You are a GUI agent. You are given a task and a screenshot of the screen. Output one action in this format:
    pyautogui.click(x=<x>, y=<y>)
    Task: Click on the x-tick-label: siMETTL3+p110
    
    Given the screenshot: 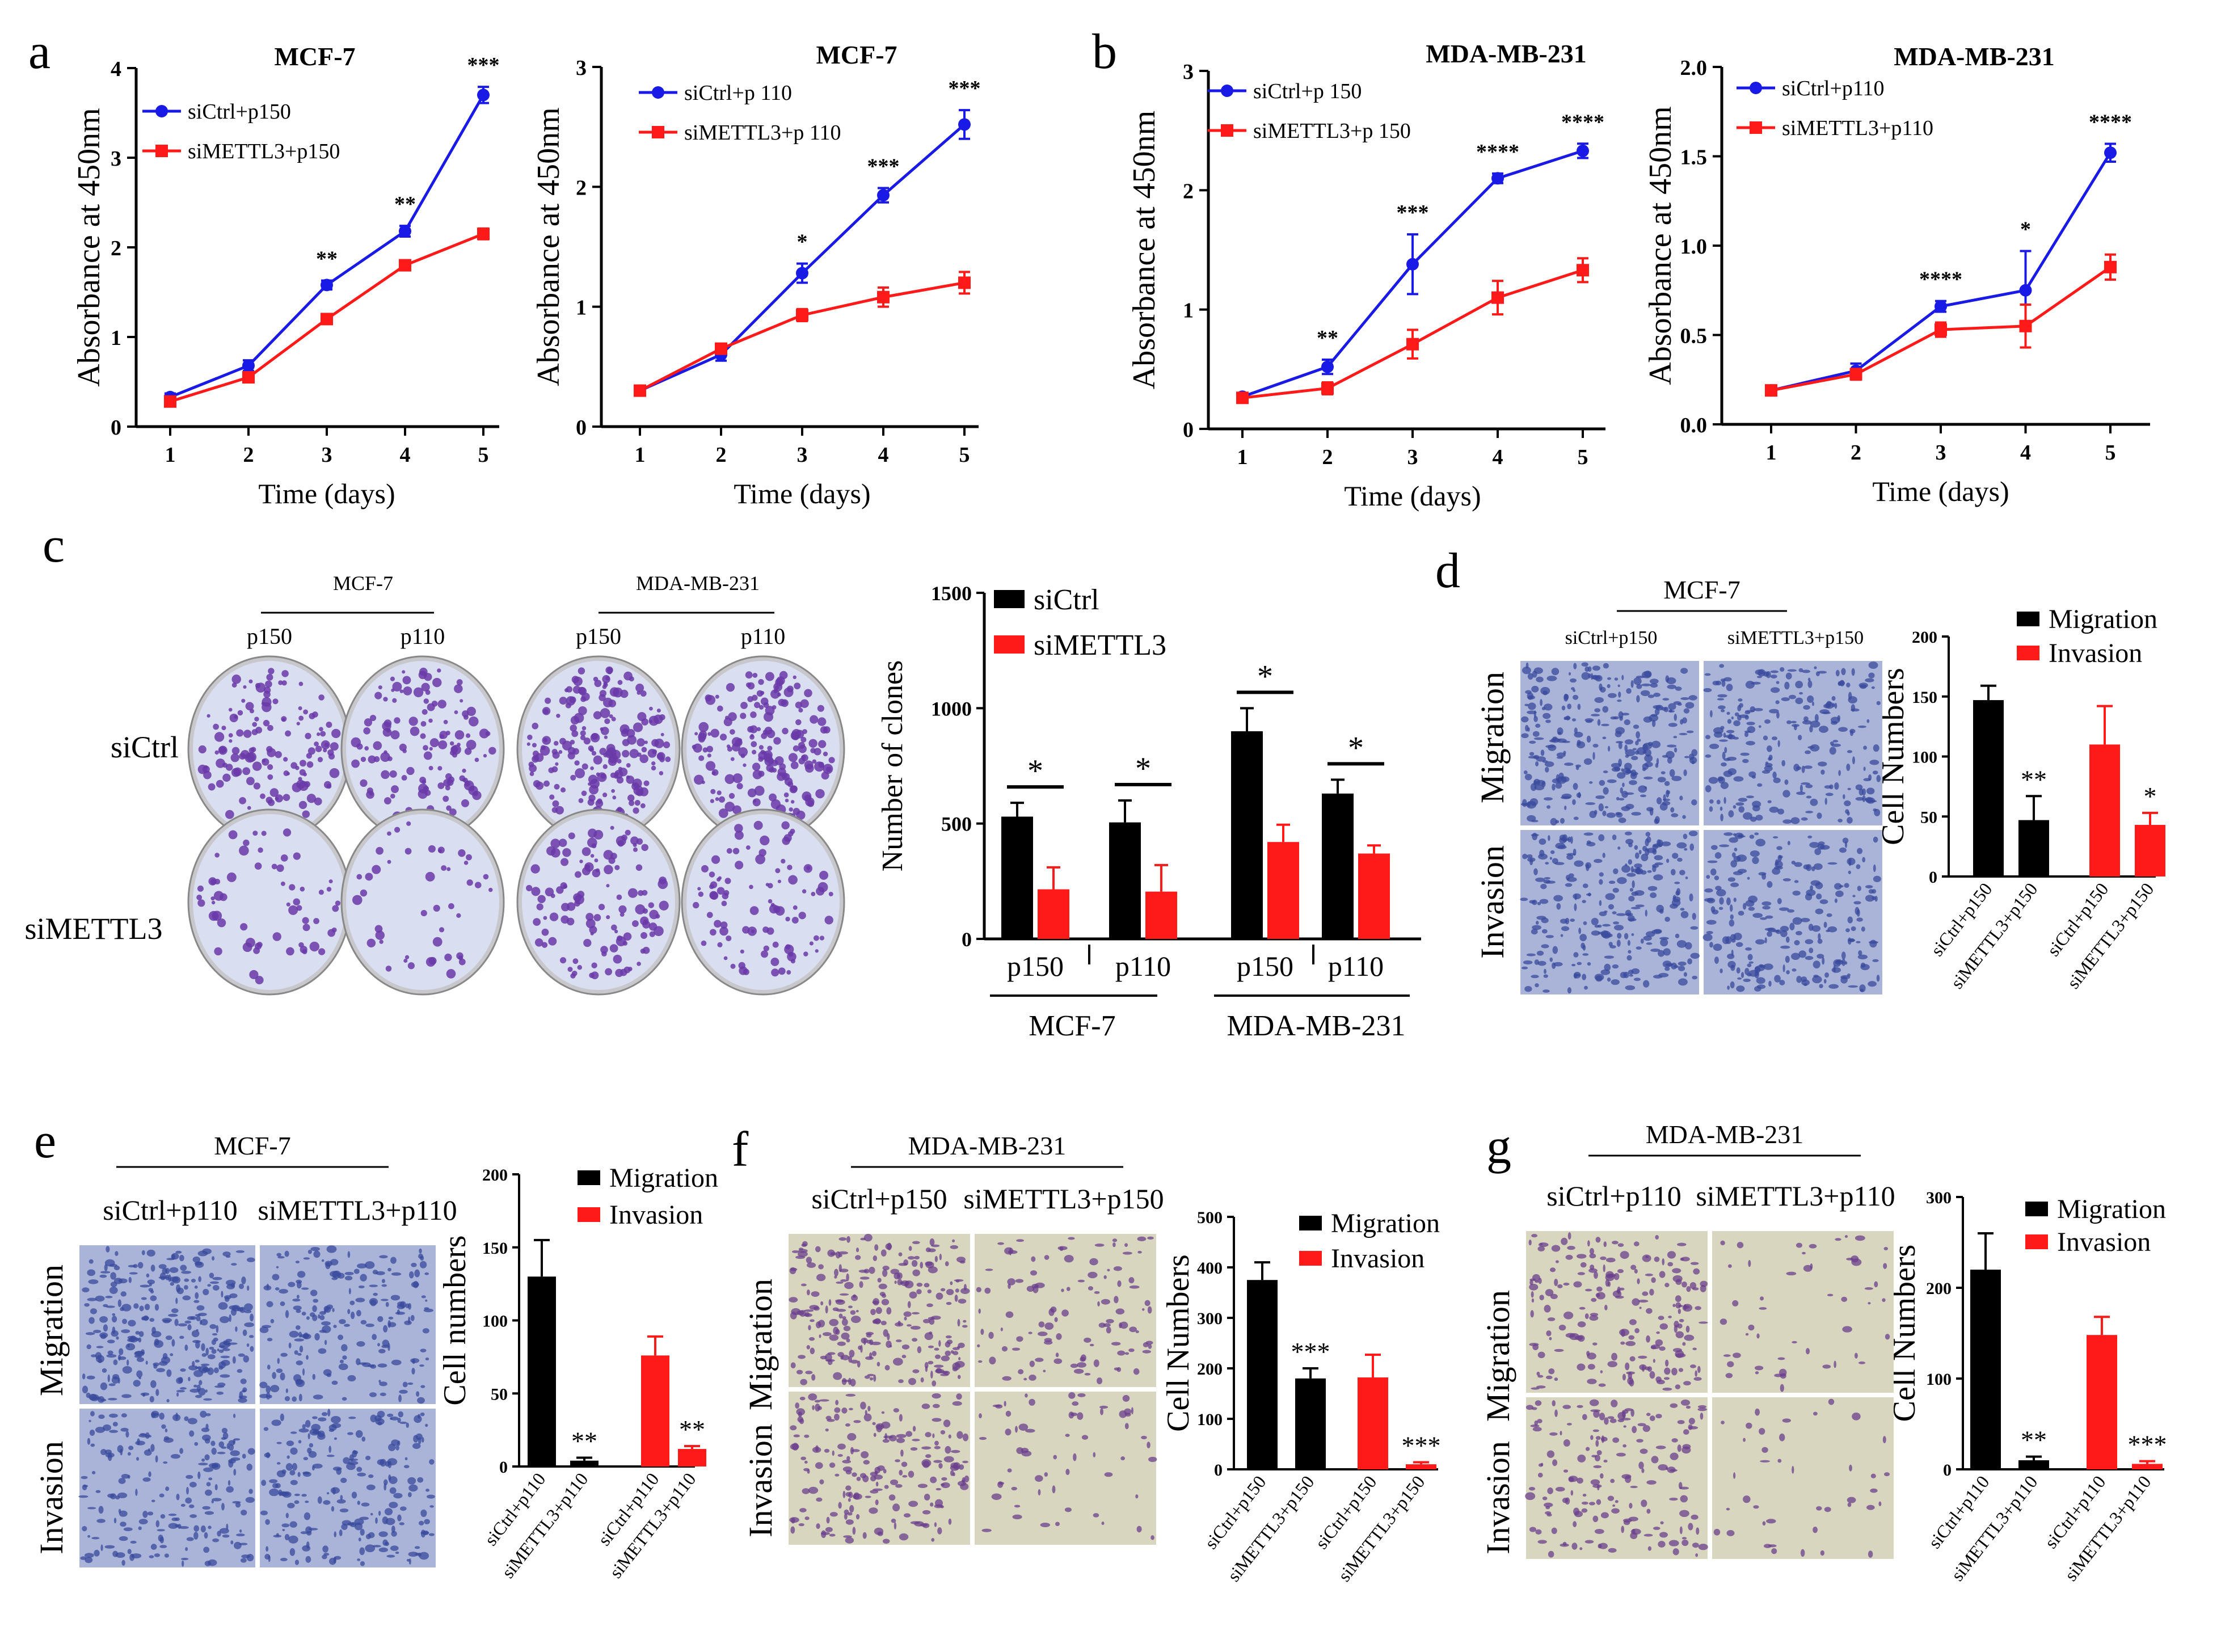 What is the action you would take?
    pyautogui.click(x=1994, y=1528)
    